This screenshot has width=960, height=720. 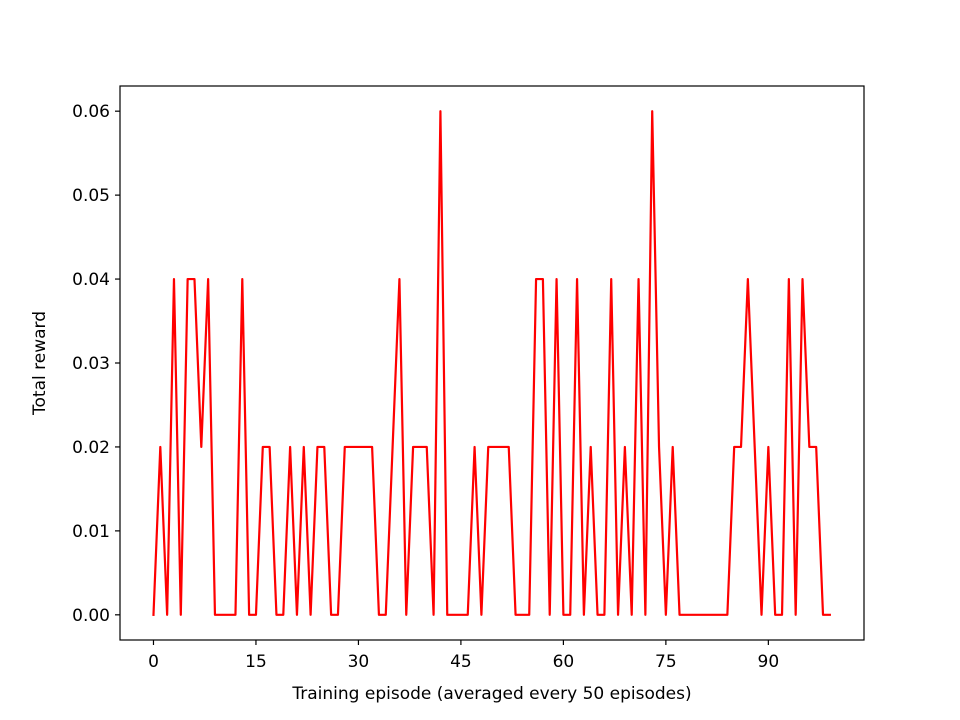 What do you see at coordinates (256, 662) in the screenshot?
I see `x-tick-label: 15` at bounding box center [256, 662].